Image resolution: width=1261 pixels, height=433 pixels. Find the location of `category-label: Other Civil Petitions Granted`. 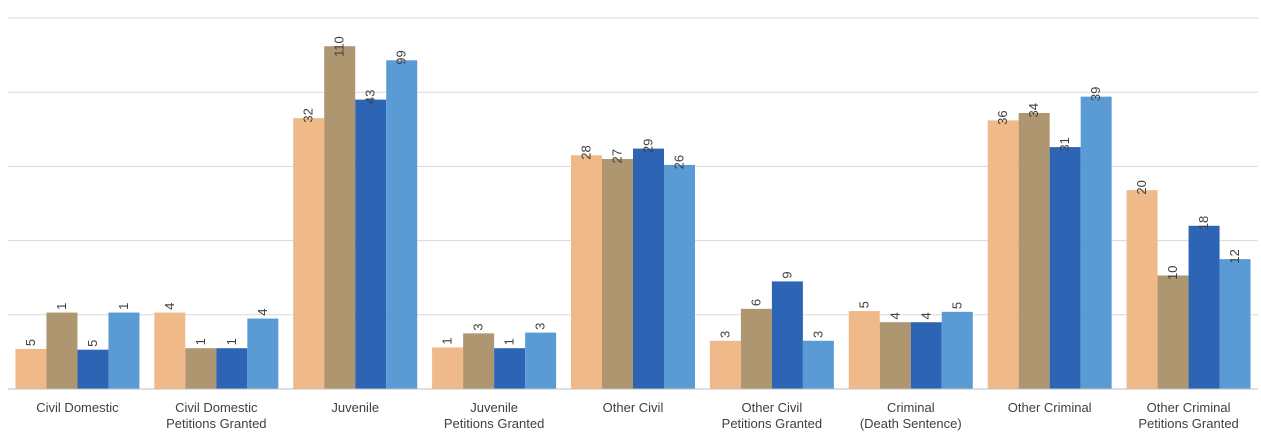

category-label: Other Civil Petitions Granted is located at coordinates (772, 415).